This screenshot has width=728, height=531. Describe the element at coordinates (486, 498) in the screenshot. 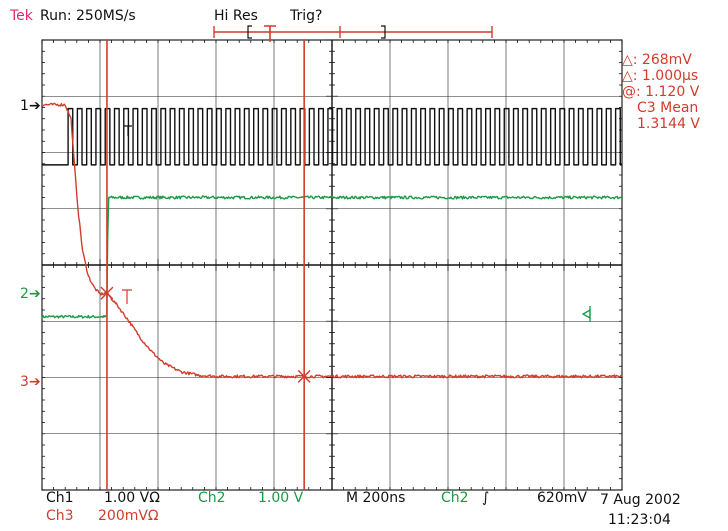

I see `trigger-slope-icon: ∫` at that location.